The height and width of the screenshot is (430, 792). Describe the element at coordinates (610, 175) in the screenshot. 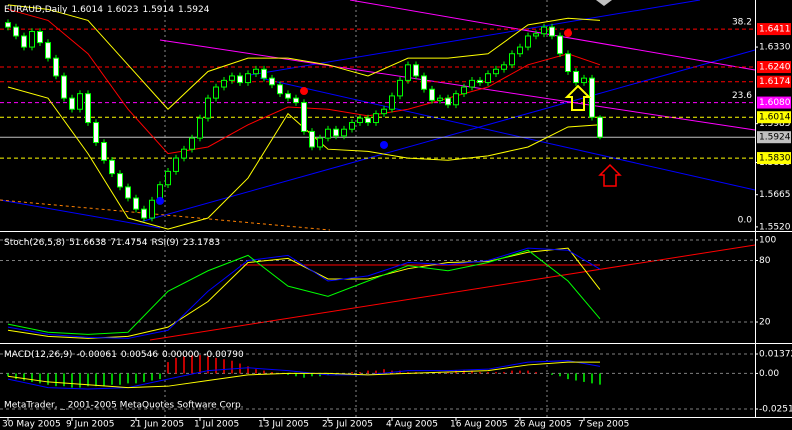

I see `arrow` at that location.